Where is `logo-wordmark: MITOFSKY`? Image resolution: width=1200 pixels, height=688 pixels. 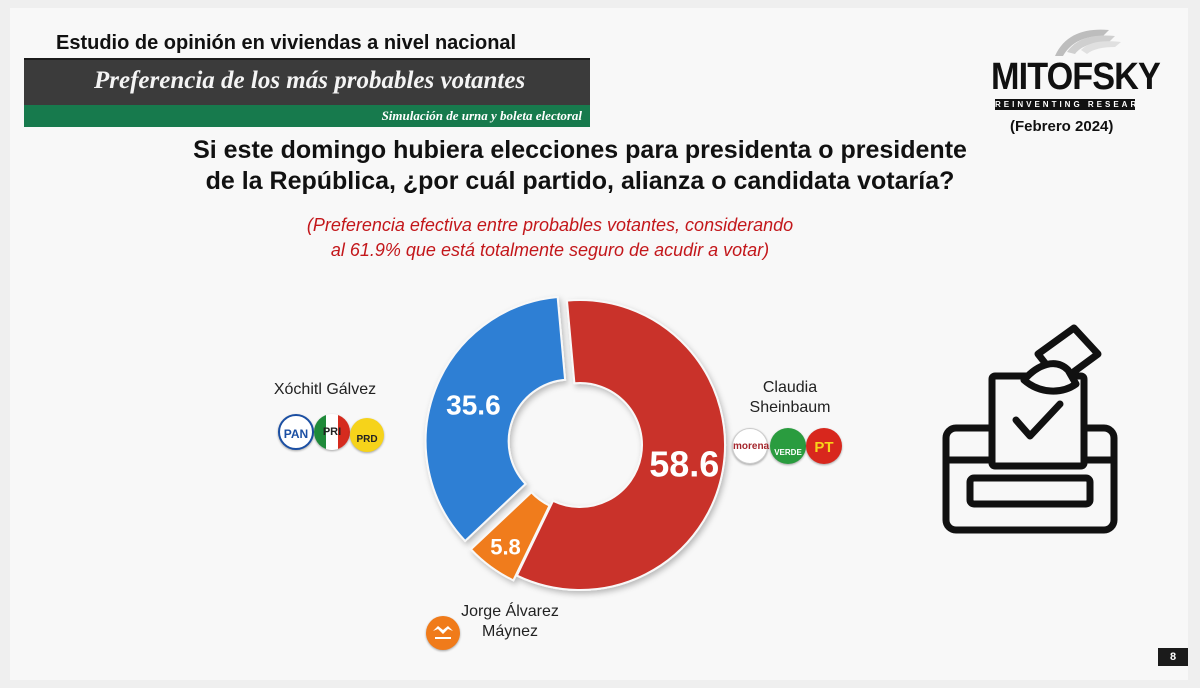
logo-wordmark: MITOFSKY is located at coordinates (1076, 77).